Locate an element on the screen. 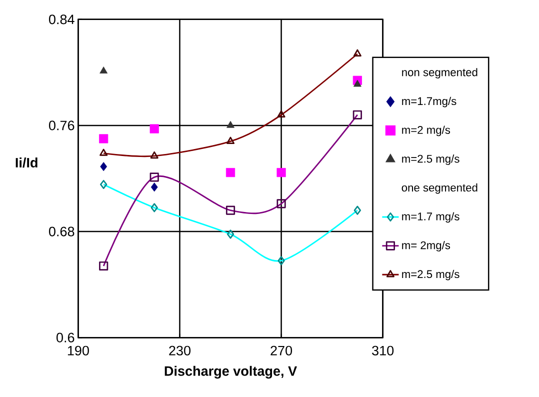  y-tick-label: 0.68 is located at coordinates (61, 231).